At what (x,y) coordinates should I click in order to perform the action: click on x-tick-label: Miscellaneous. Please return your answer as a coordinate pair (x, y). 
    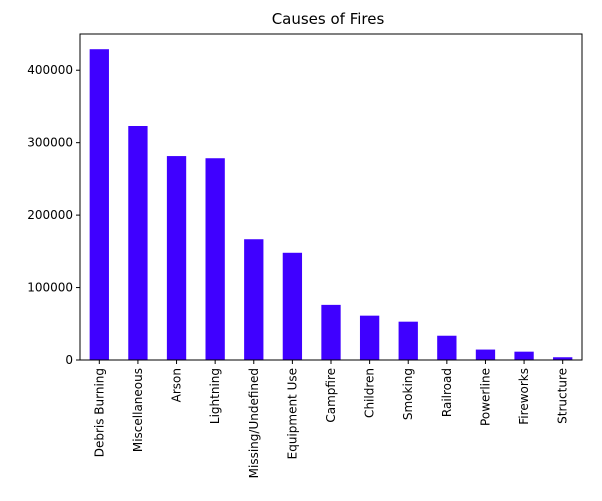
    Looking at the image, I should click on (138, 410).